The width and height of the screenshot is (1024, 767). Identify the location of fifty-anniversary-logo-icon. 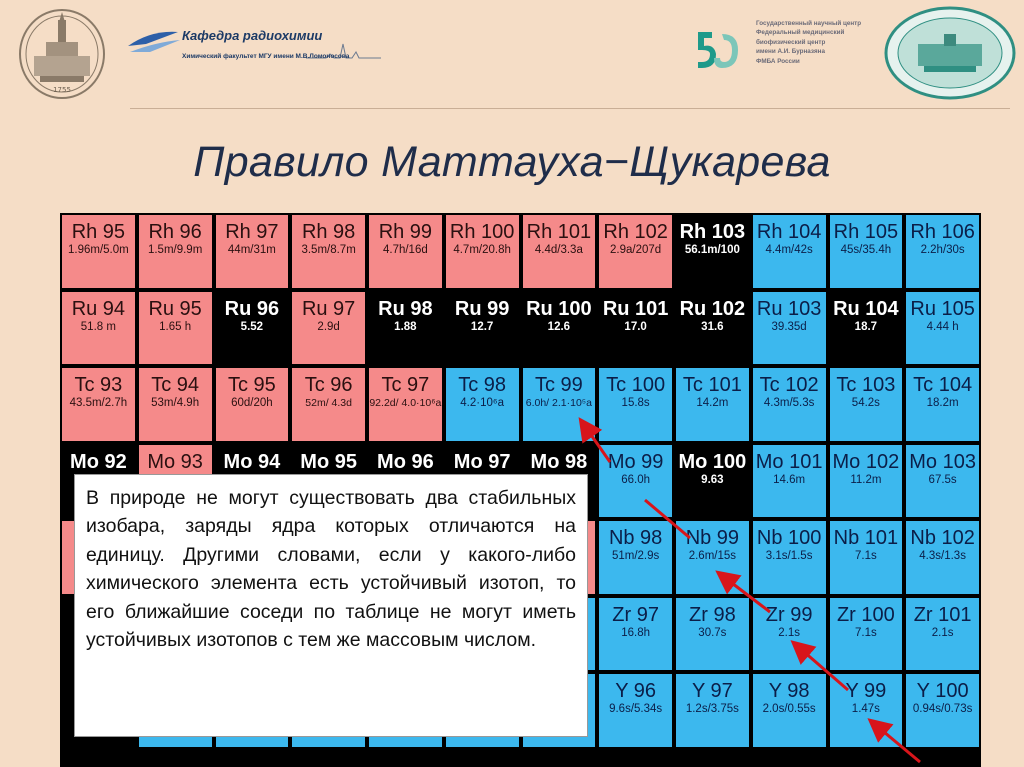
(718, 50).